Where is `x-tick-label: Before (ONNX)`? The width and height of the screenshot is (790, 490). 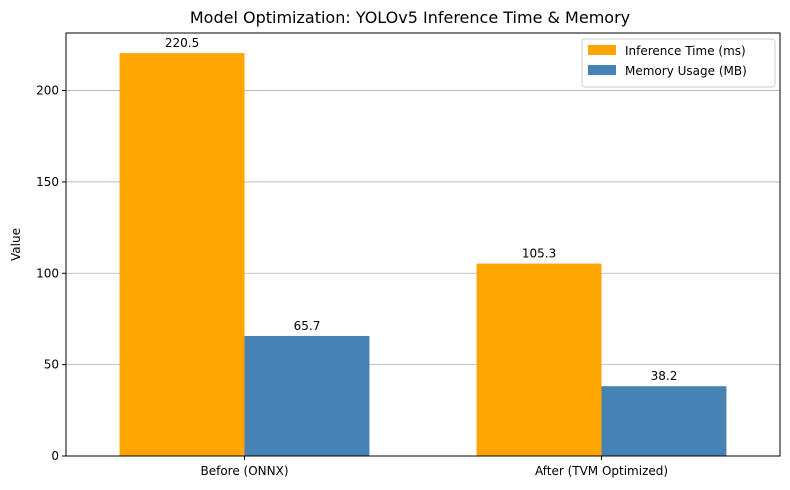
x-tick-label: Before (ONNX) is located at coordinates (244, 471).